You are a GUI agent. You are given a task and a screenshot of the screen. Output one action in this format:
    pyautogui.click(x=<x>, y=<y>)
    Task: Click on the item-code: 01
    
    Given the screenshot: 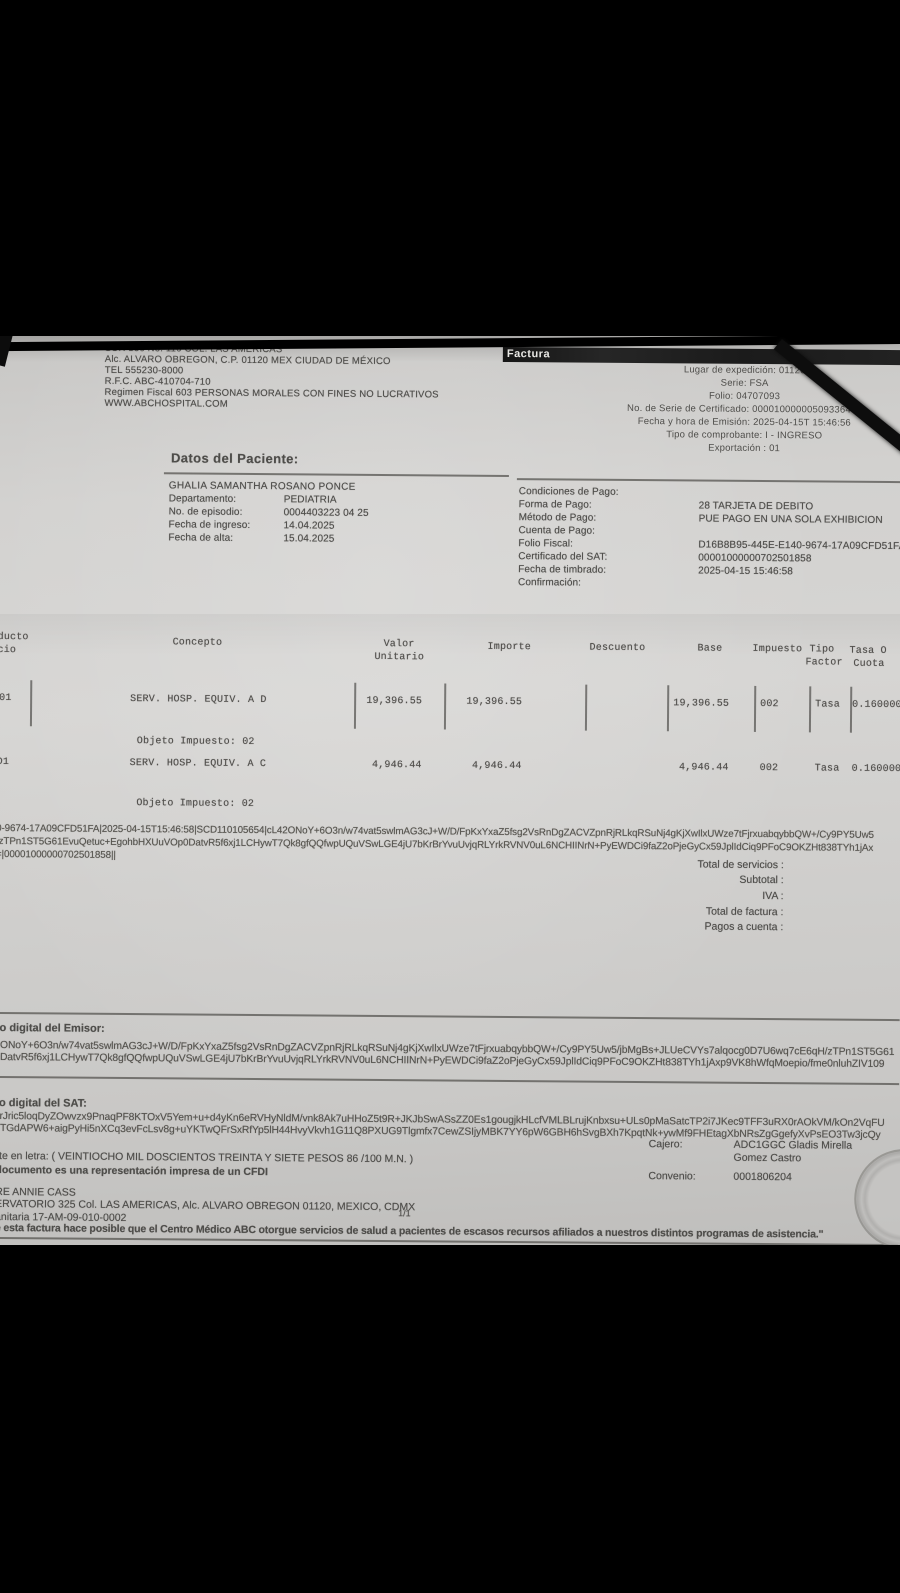 What is the action you would take?
    pyautogui.click(x=6, y=699)
    